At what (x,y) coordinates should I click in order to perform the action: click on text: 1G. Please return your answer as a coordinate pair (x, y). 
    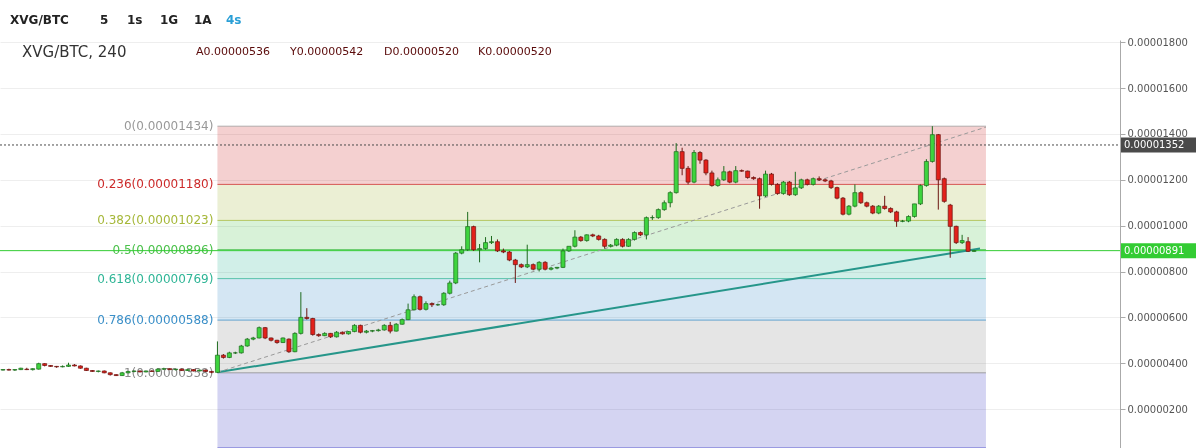
    Looking at the image, I should click on (169, 20).